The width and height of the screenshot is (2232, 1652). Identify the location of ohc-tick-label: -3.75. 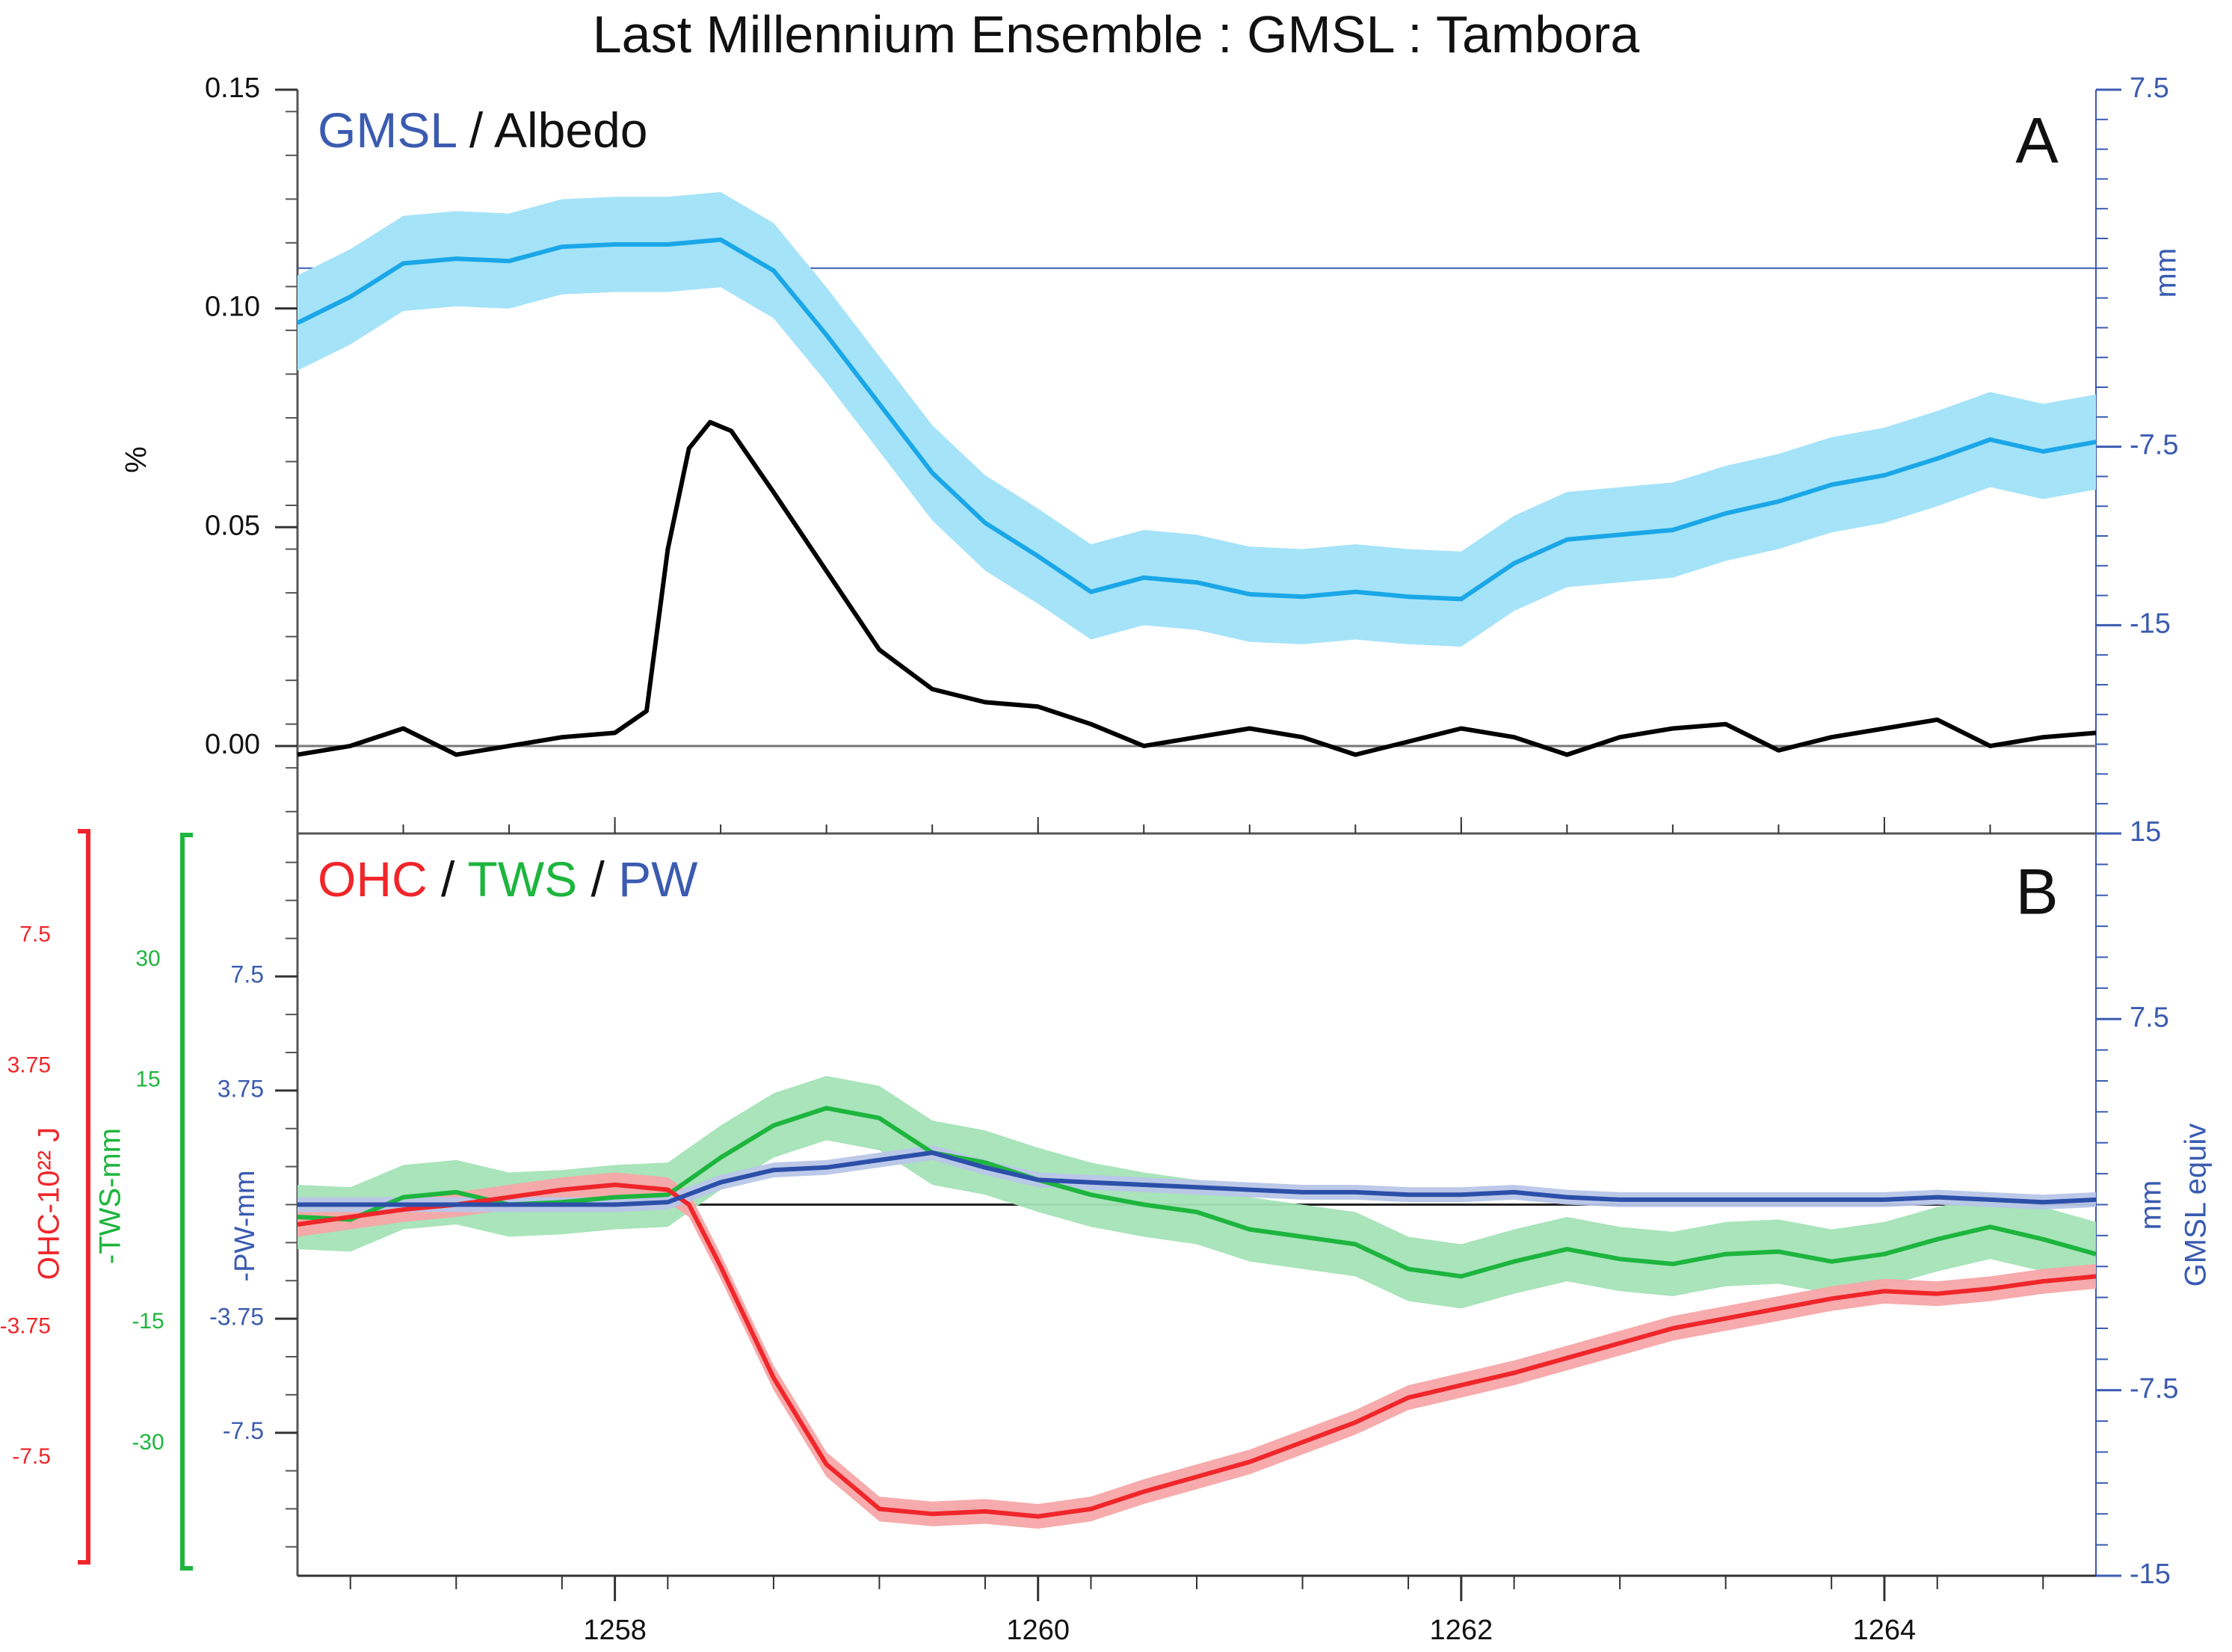
(25, 1326).